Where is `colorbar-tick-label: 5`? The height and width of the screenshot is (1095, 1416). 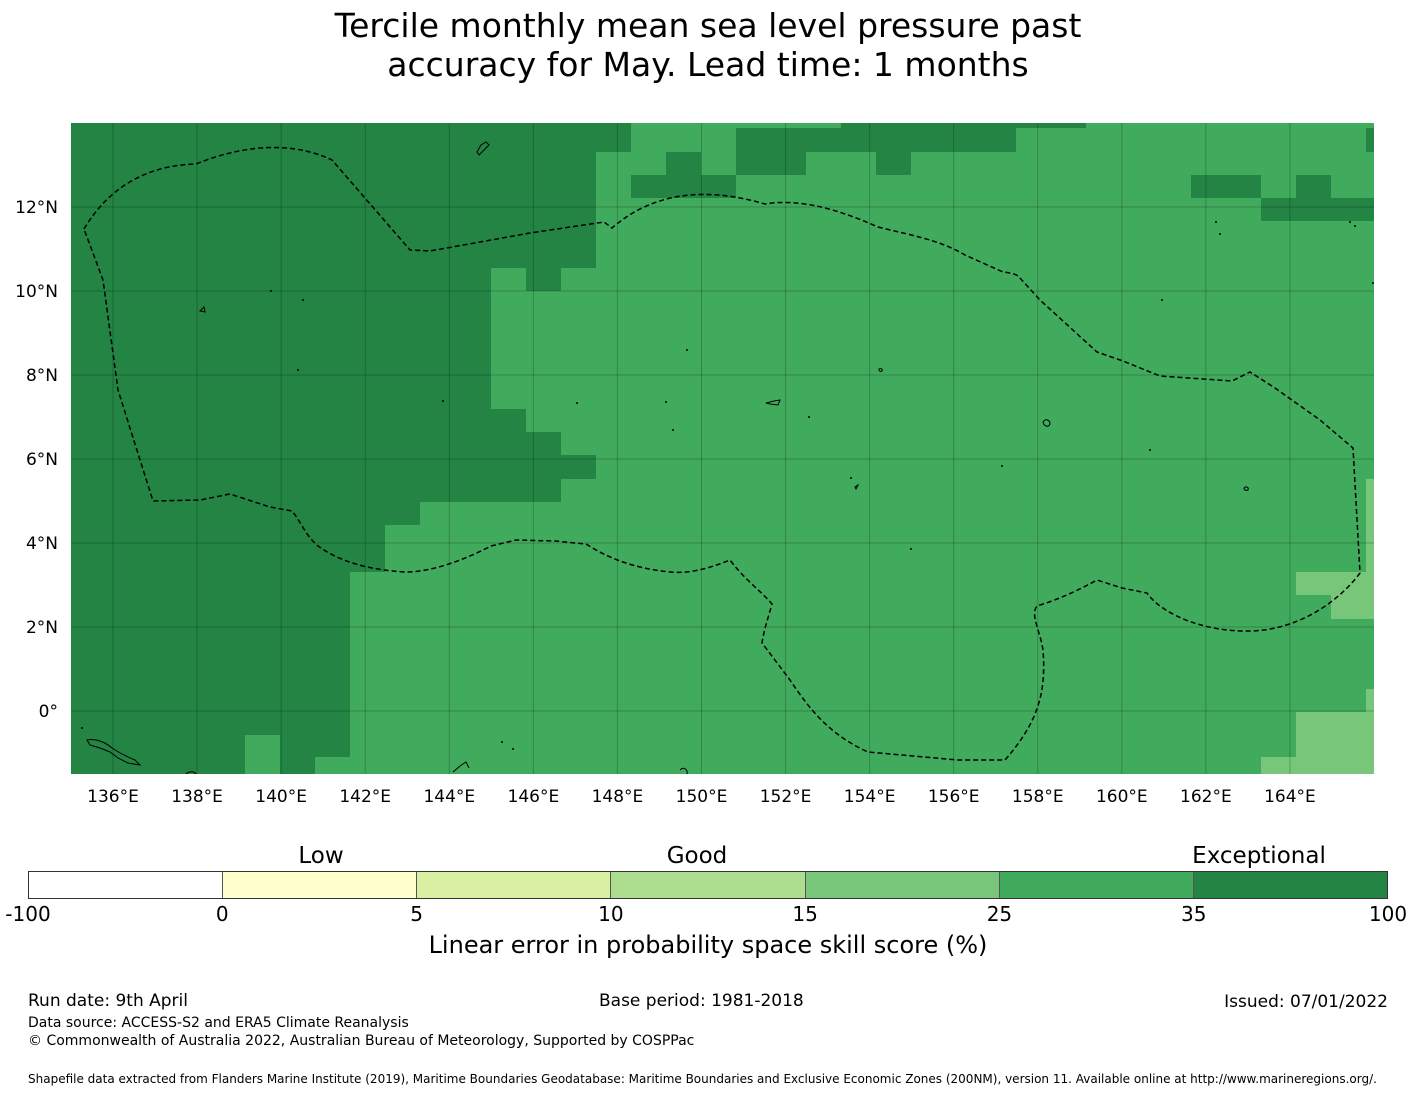
colorbar-tick-label: 5 is located at coordinates (416, 914).